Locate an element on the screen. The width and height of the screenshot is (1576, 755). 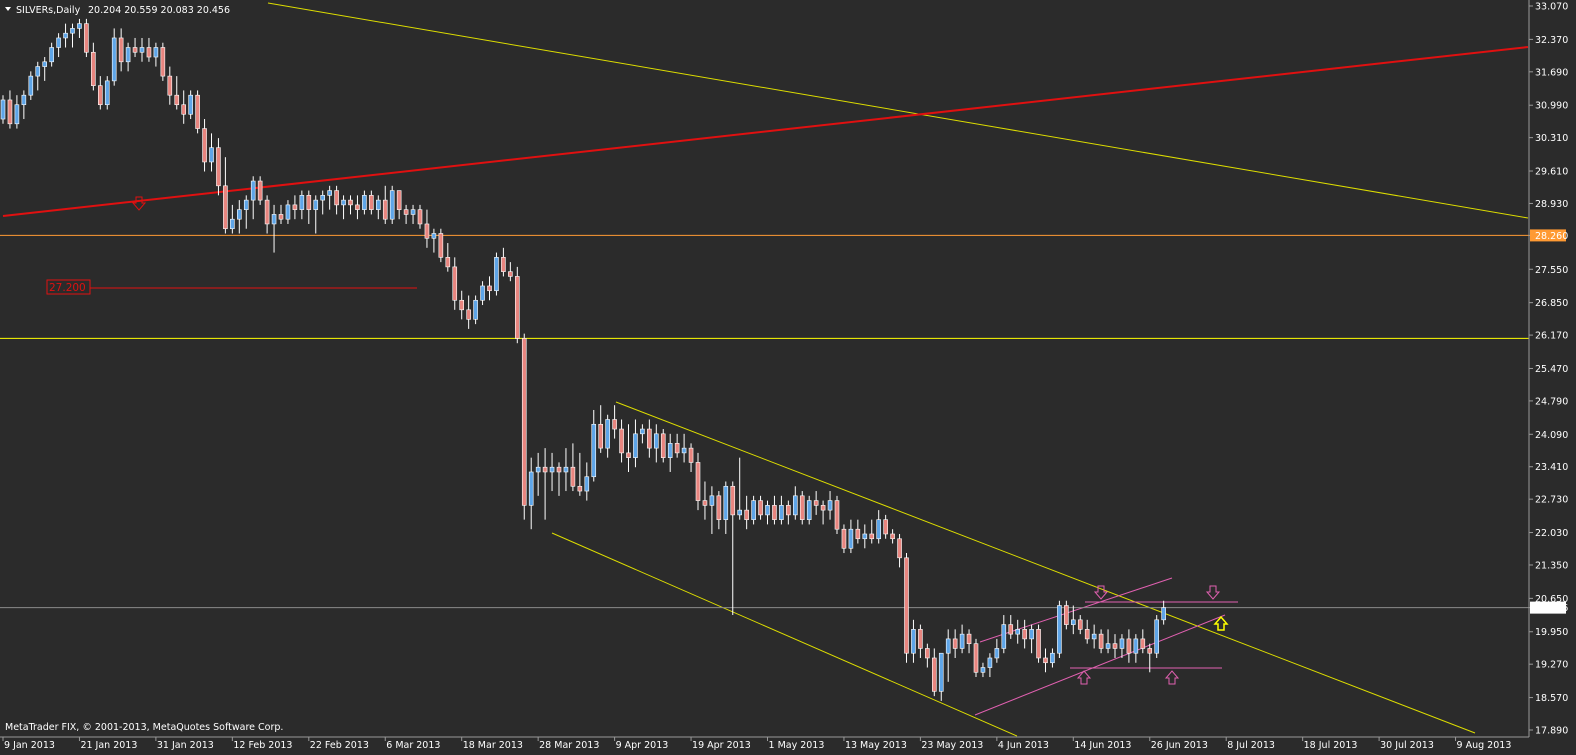
y-tick-label: 31.690 is located at coordinates (1551, 72).